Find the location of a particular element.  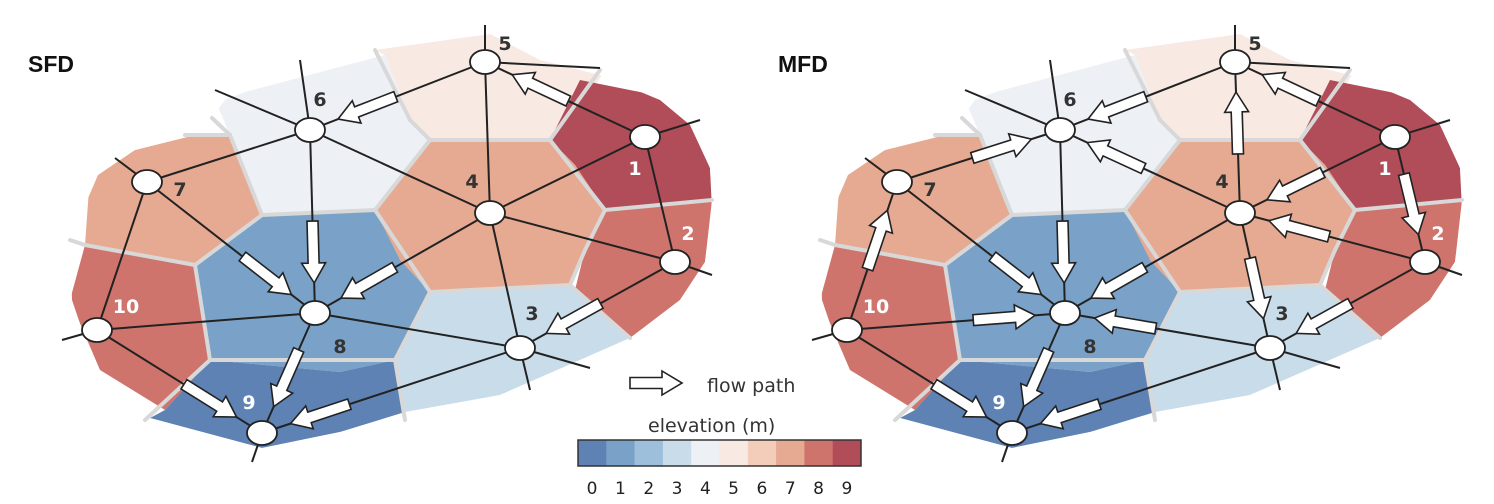

node-label-10: 10 is located at coordinates (126, 307).